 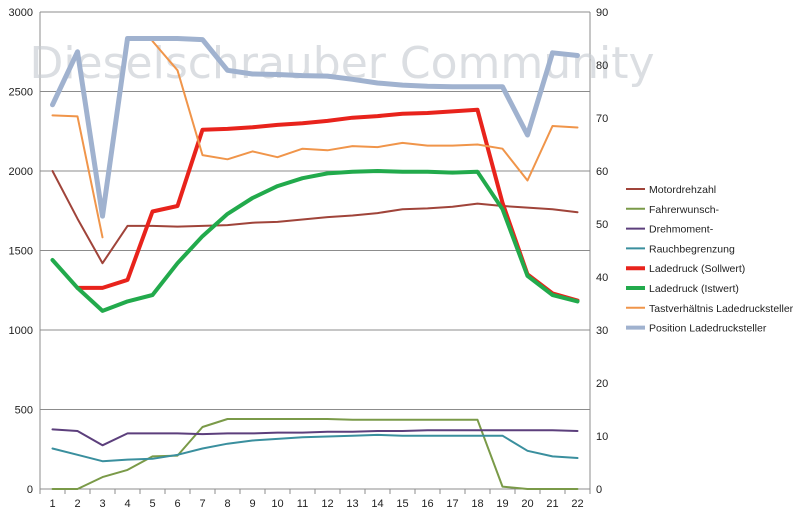 What do you see at coordinates (302, 504) in the screenshot?
I see `x-tick-label: 11` at bounding box center [302, 504].